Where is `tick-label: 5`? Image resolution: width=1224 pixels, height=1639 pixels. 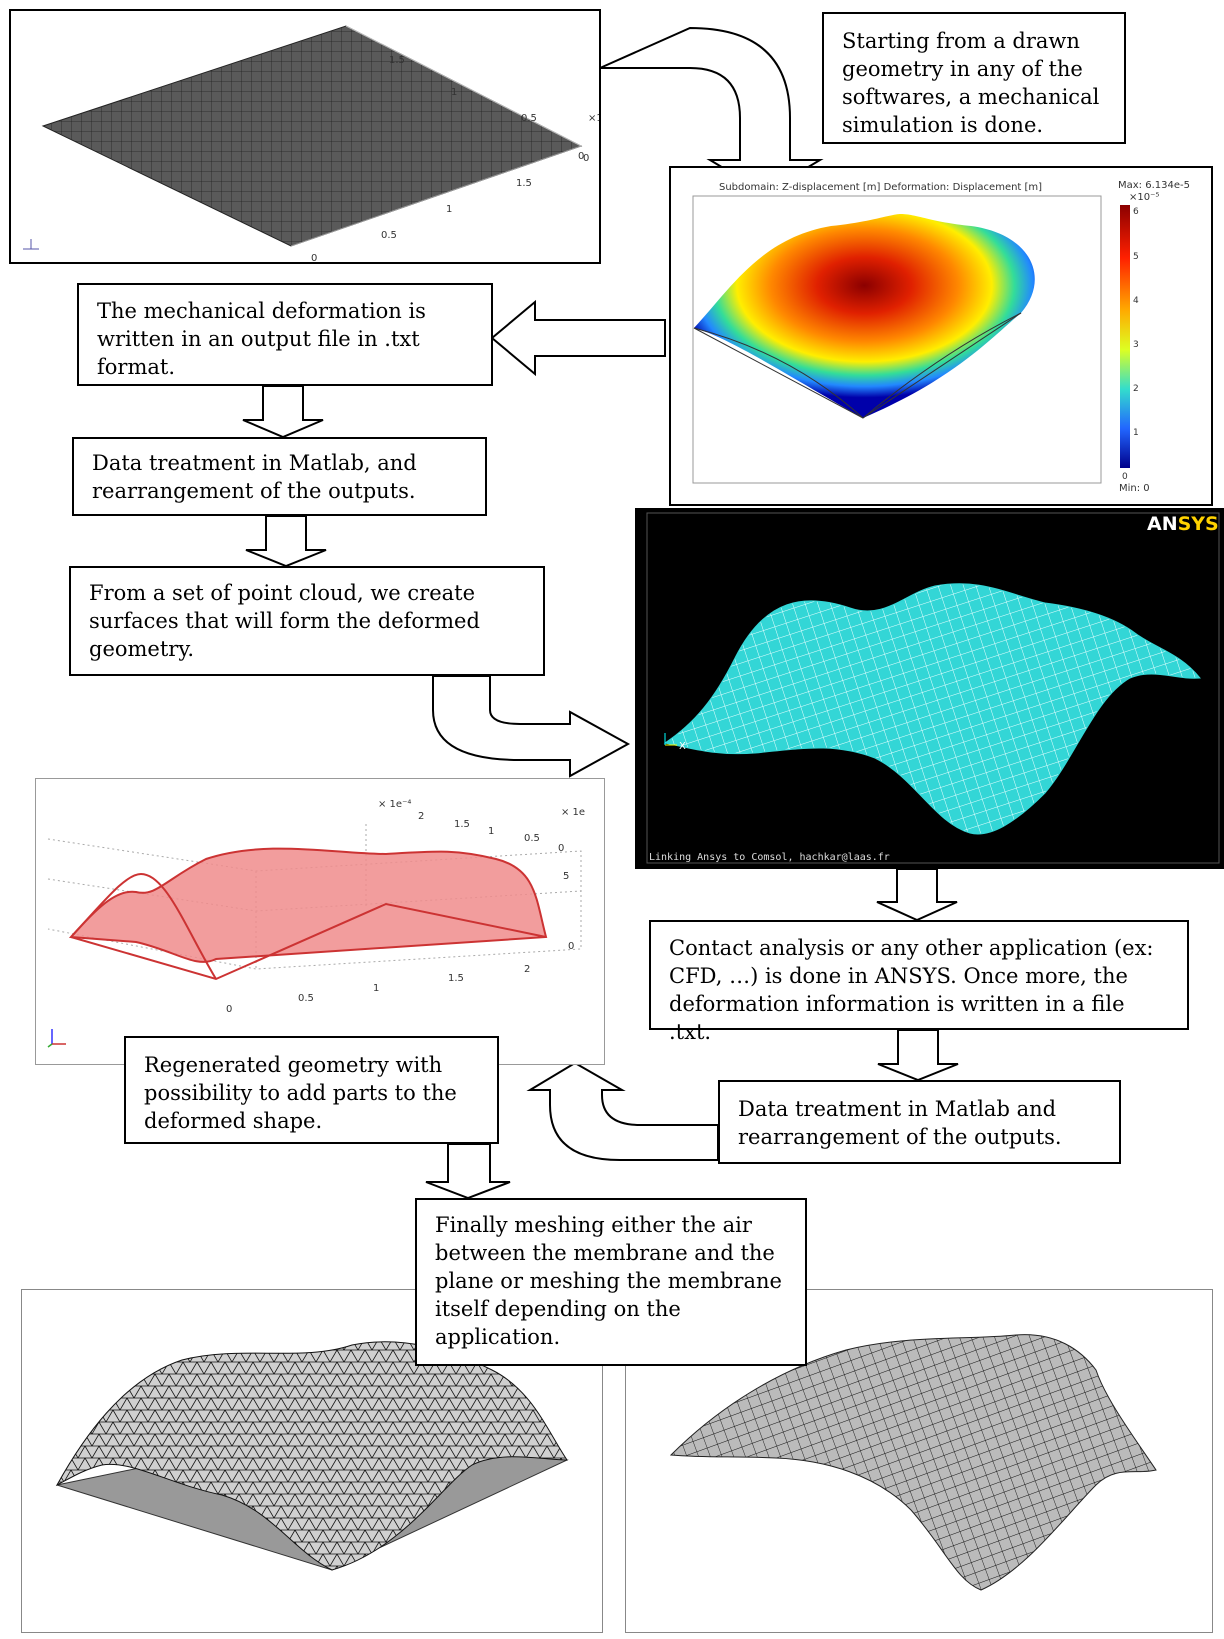
tick-label: 5 is located at coordinates (566, 876).